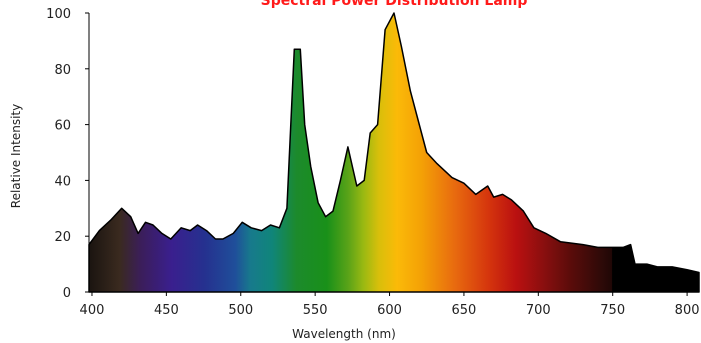 The width and height of the screenshot is (701, 343). I want to click on x-tick-label: 600, so click(389, 310).